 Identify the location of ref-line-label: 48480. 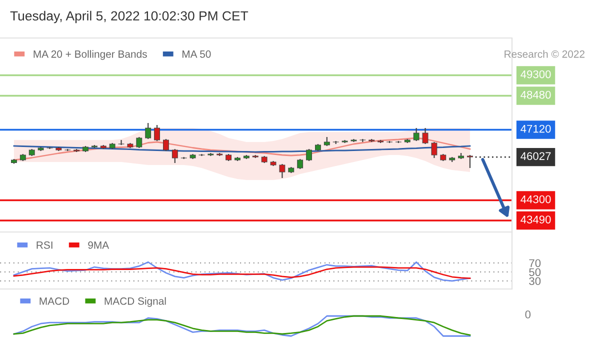
(535, 94).